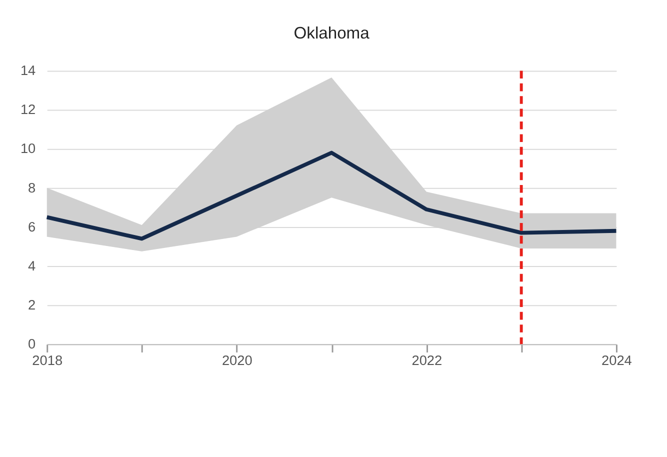 Image resolution: width=667 pixels, height=457 pixels. What do you see at coordinates (32, 304) in the screenshot?
I see `y-tick-label: 2` at bounding box center [32, 304].